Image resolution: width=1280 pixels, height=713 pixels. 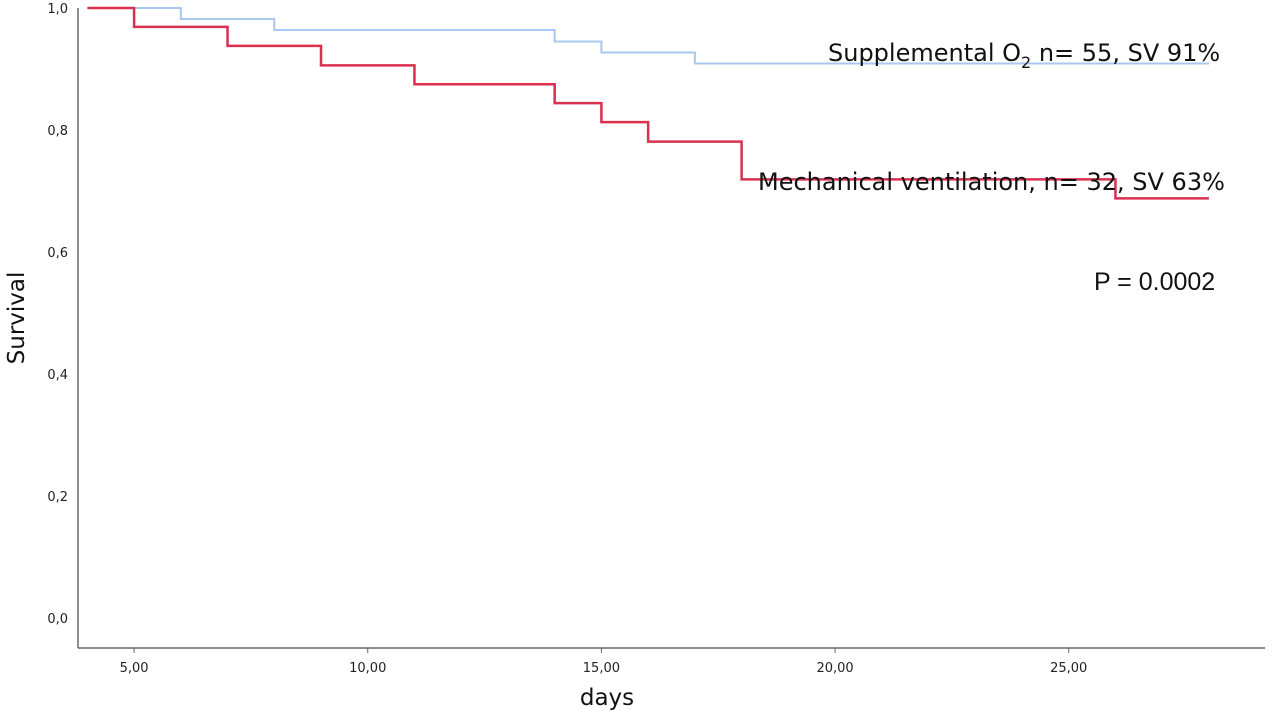 What do you see at coordinates (57, 131) in the screenshot?
I see `y-tick-label: 0,8` at bounding box center [57, 131].